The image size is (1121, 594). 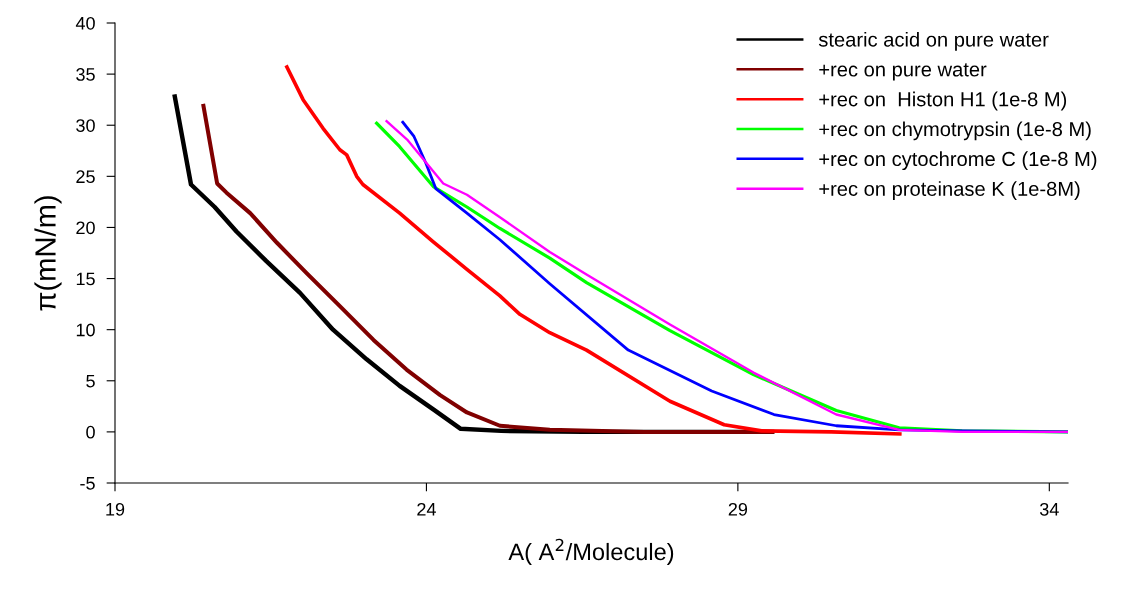 I want to click on y-tick-label: 40, so click(x=85, y=23).